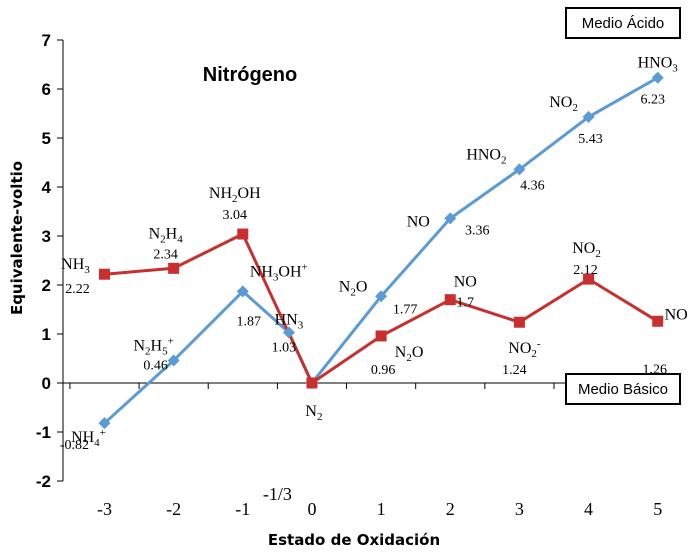 The height and width of the screenshot is (554, 688). What do you see at coordinates (486, 156) in the screenshot?
I see `species-label: HNO2` at bounding box center [486, 156].